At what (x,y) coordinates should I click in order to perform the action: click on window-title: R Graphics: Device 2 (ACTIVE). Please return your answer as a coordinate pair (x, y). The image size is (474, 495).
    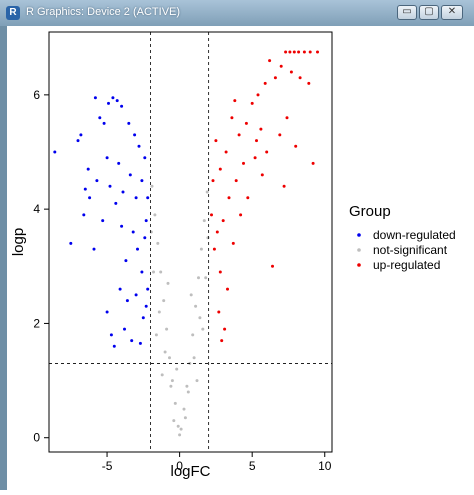
    Looking at the image, I should click on (103, 12).